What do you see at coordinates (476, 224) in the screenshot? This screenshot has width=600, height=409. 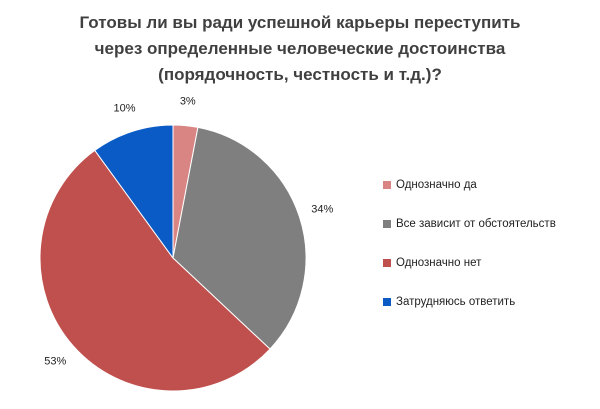 I see `legend-label: Все зависит от обстоятельств` at bounding box center [476, 224].